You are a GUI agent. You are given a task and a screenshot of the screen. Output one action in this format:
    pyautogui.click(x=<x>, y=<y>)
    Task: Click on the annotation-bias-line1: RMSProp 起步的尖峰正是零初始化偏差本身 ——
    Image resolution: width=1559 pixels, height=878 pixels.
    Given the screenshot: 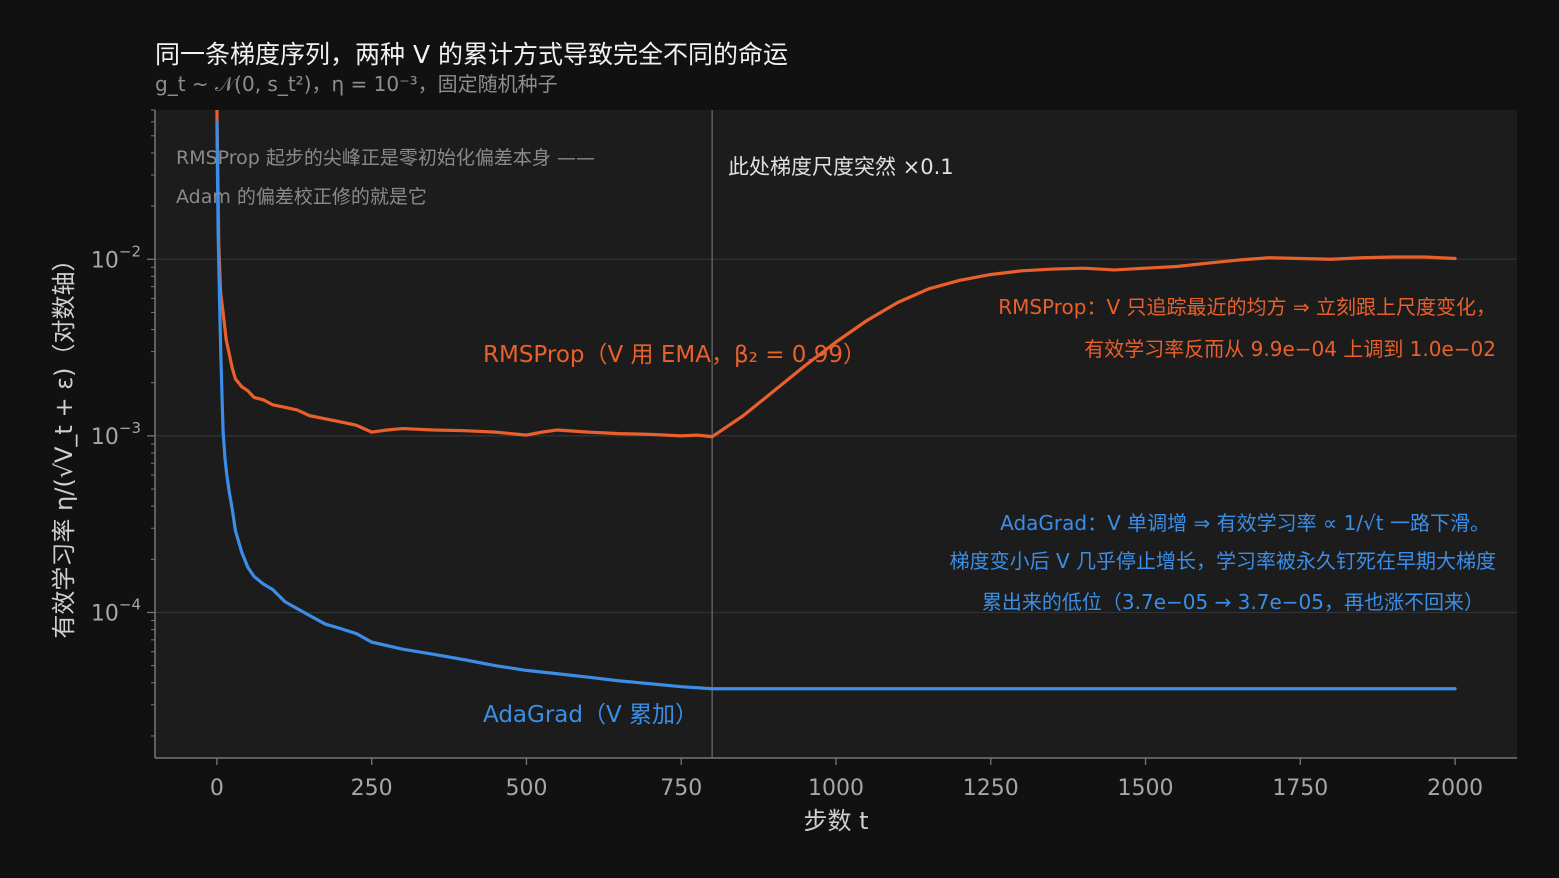 What is the action you would take?
    pyautogui.click(x=385, y=158)
    